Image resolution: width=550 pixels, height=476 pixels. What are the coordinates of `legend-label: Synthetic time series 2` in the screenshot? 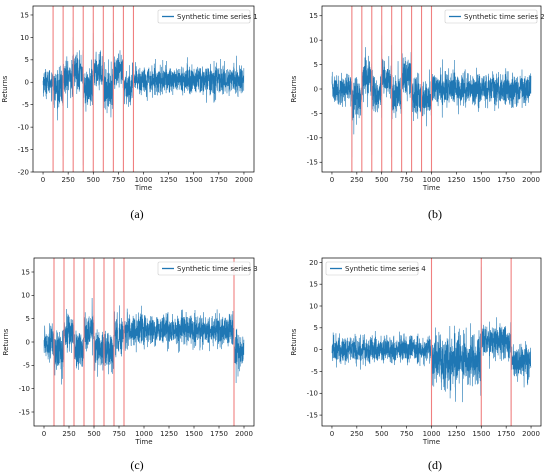 It's located at (504, 17).